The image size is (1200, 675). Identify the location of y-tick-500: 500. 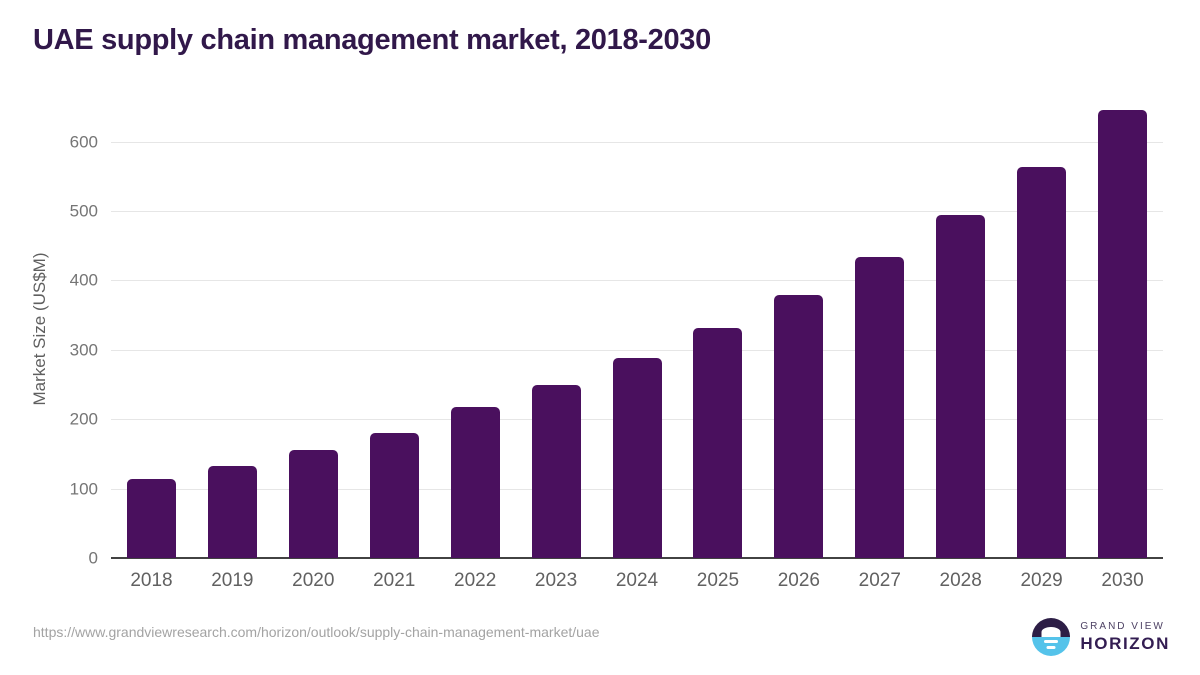
(83, 211).